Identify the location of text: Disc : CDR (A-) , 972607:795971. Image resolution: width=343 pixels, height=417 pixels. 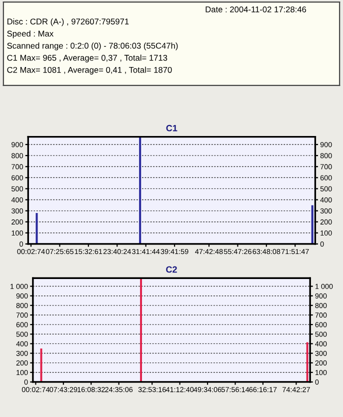
(68, 22).